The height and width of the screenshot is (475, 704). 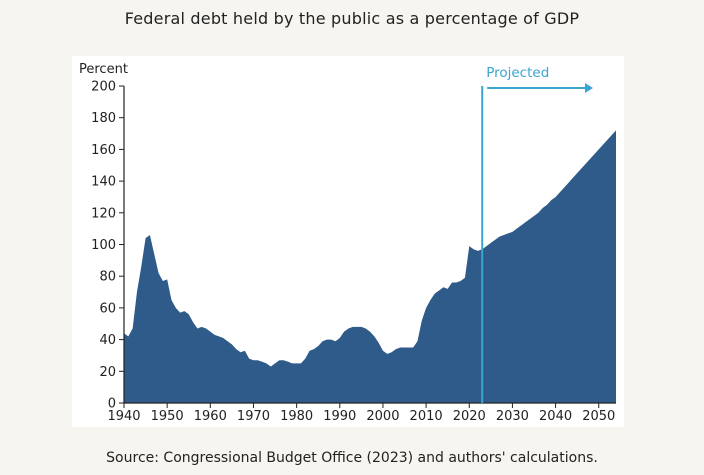 What do you see at coordinates (103, 150) in the screenshot?
I see `y-tick-label: 160` at bounding box center [103, 150].